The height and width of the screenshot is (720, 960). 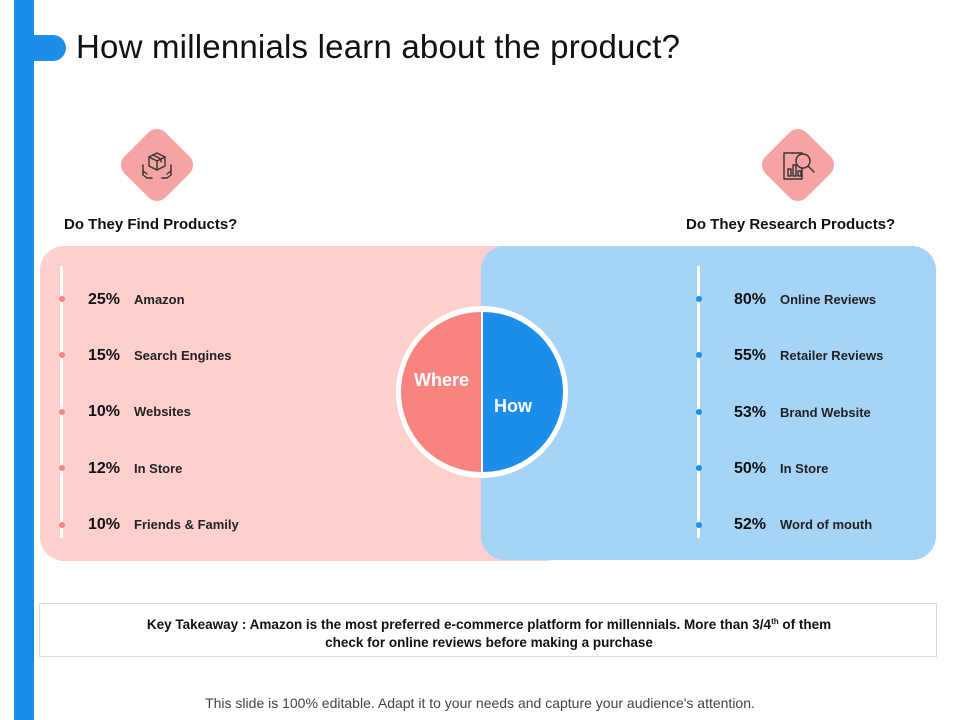 What do you see at coordinates (775, 621) in the screenshot?
I see `takeaway-line1-sup: th` at bounding box center [775, 621].